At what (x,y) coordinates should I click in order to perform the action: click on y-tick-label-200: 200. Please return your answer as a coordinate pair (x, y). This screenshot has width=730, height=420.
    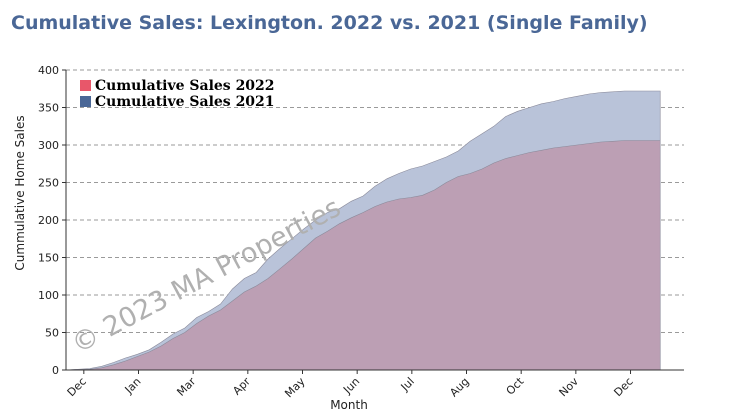
    Looking at the image, I should click on (48, 220).